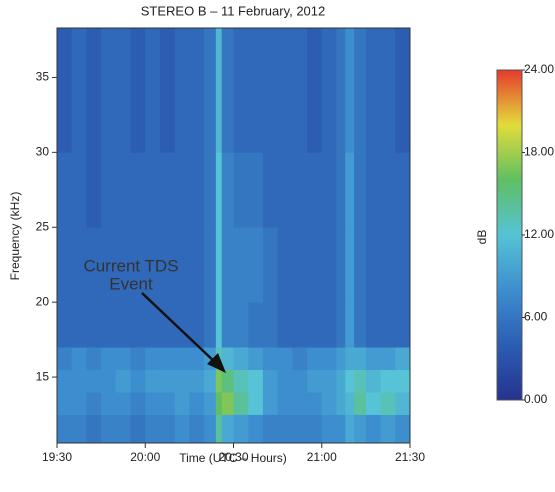 Image resolution: width=555 pixels, height=492 pixels. I want to click on colorbar-tick-label: 6.00, so click(536, 317).